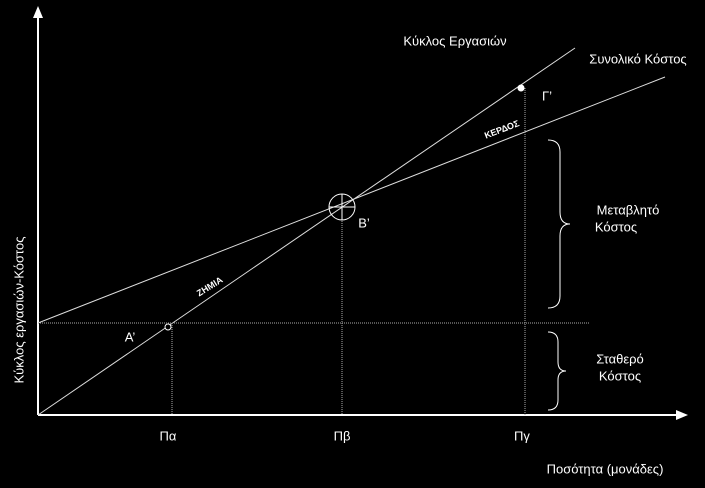 This screenshot has height=488, width=705. I want to click on x-tick-label: Πβ, so click(342, 435).